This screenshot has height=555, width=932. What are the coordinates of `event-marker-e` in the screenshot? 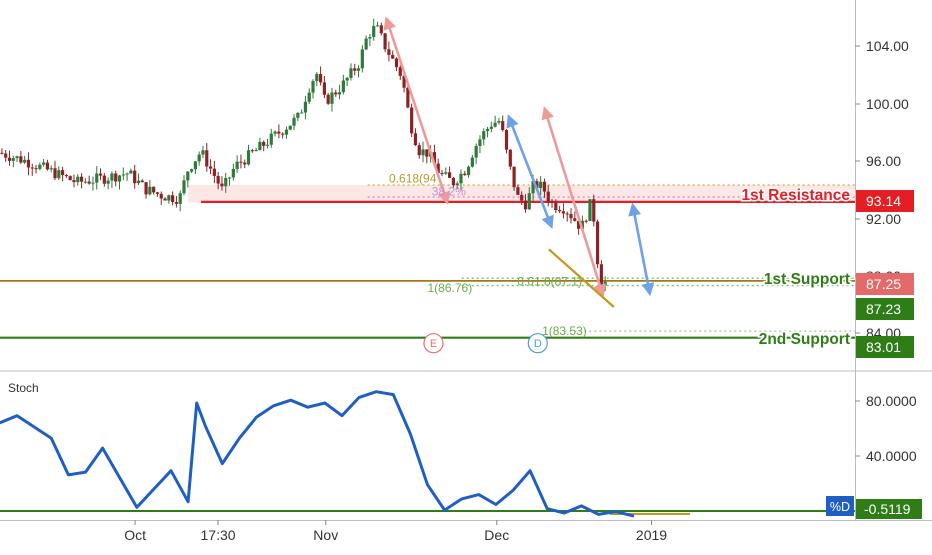 It's located at (433, 343).